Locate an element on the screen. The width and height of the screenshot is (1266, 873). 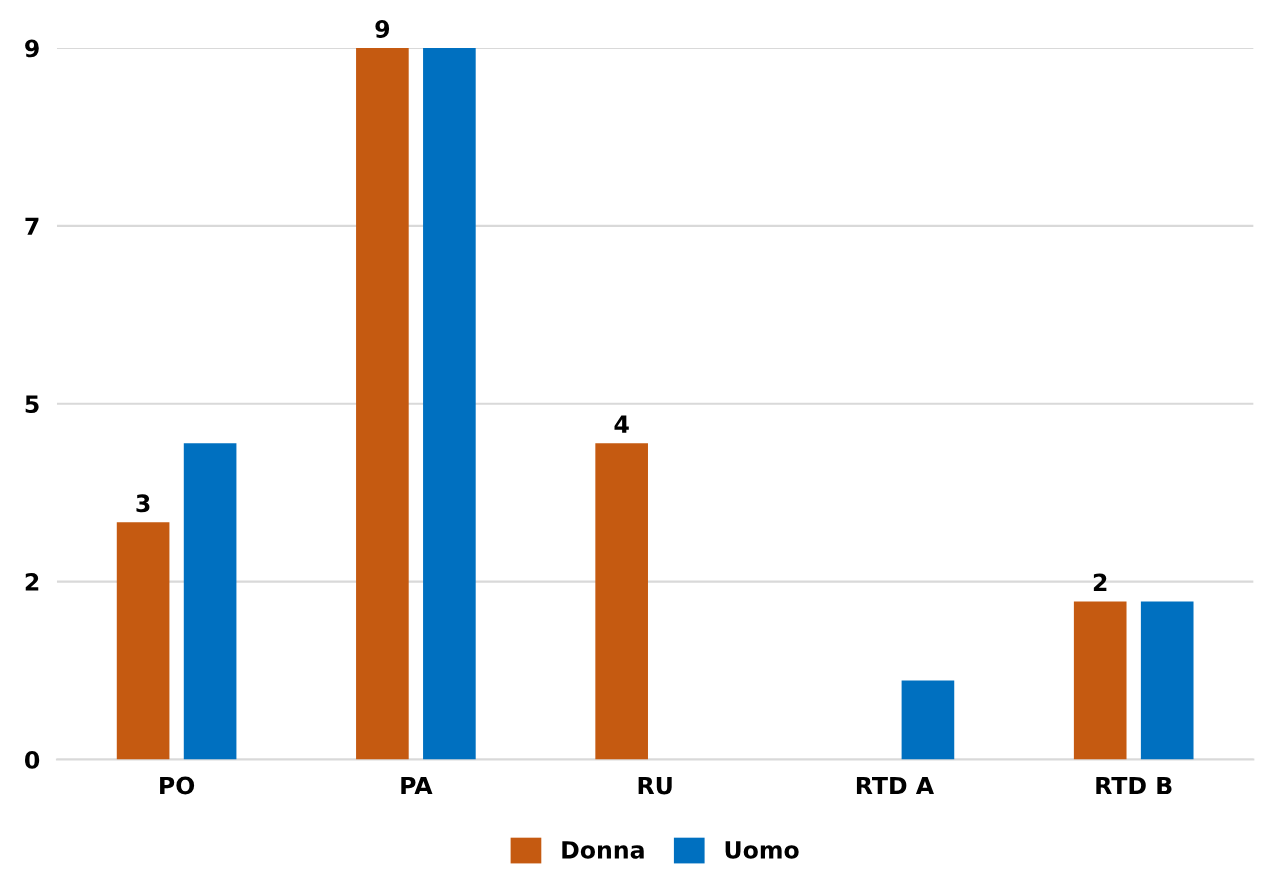
x-tick-label: RTD A is located at coordinates (895, 785).